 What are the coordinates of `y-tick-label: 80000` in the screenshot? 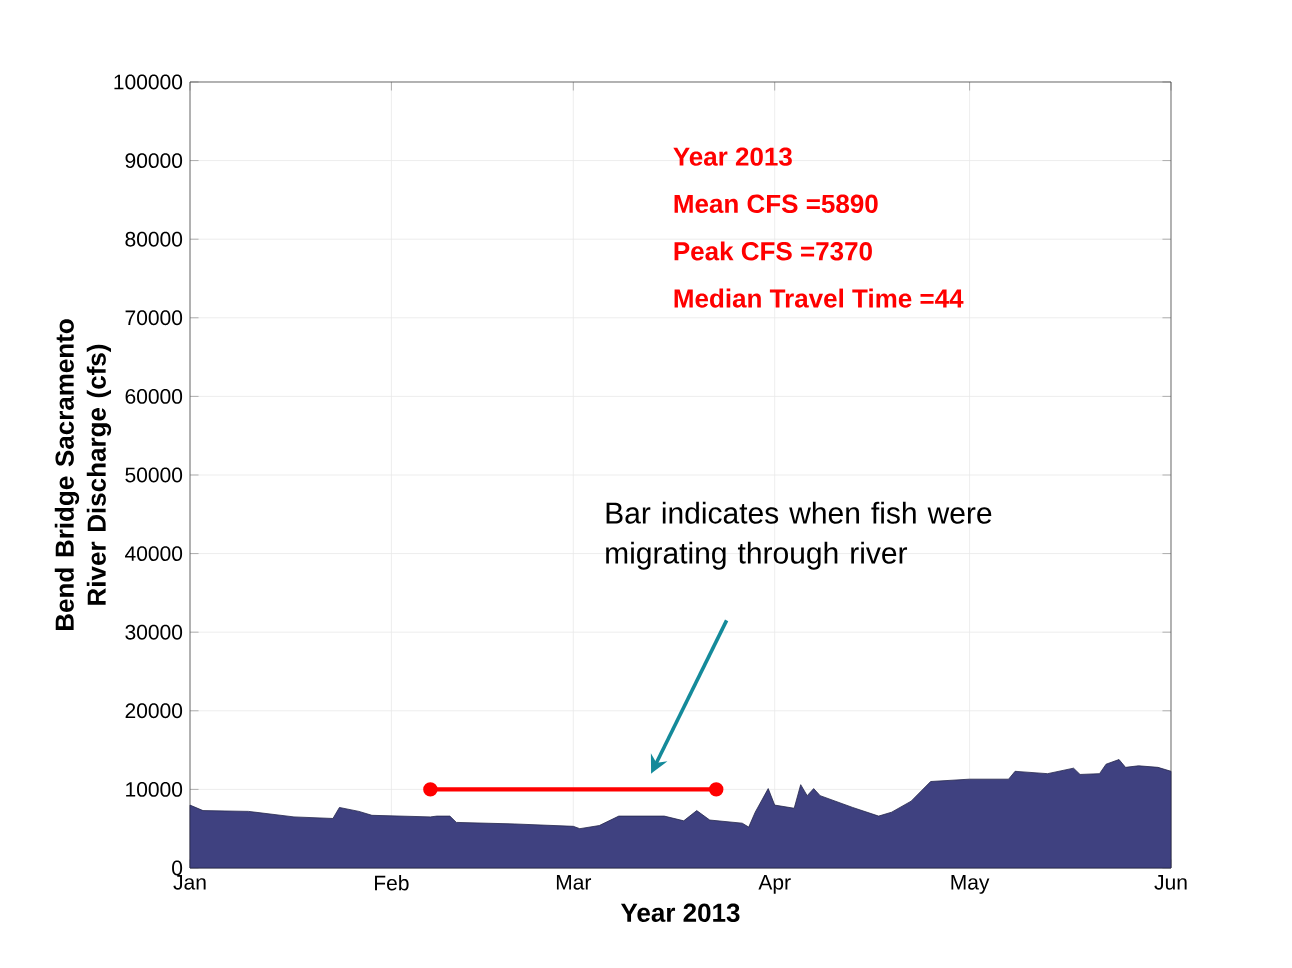 It's located at (154, 239).